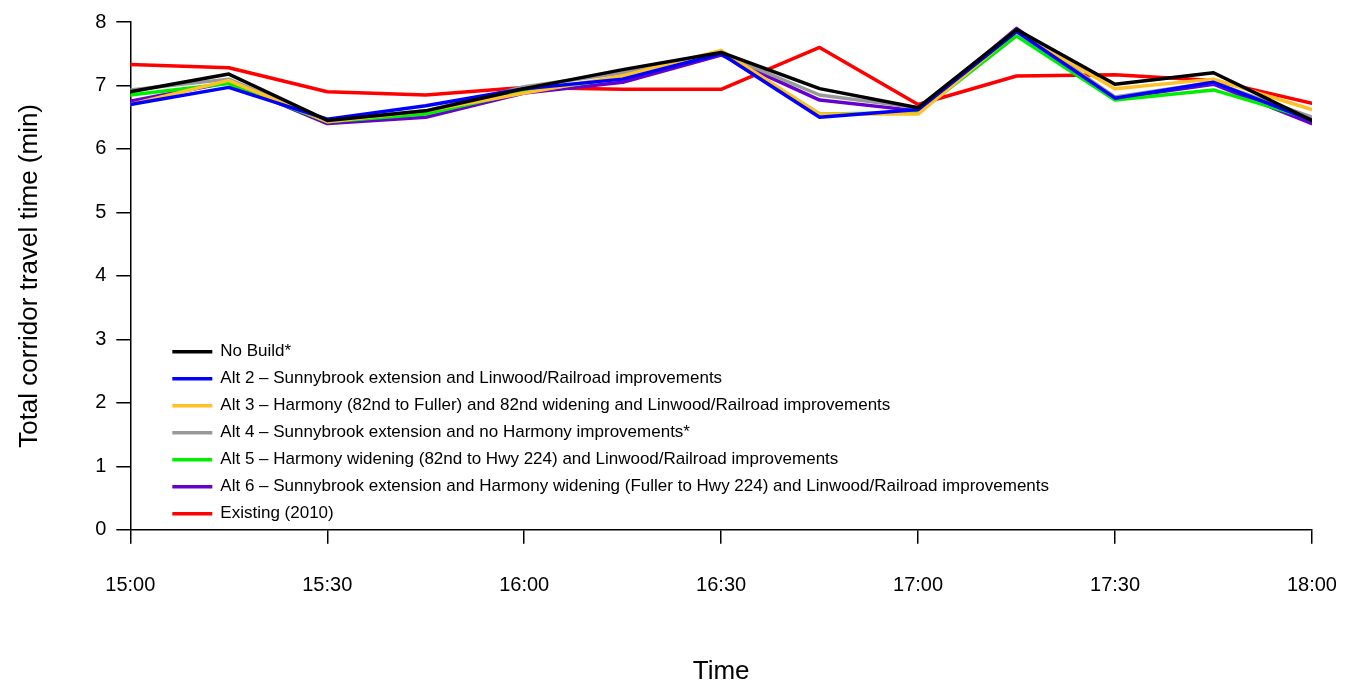 The image size is (1367, 695). Describe the element at coordinates (721, 584) in the screenshot. I see `x-tick-label: 16:30` at that location.